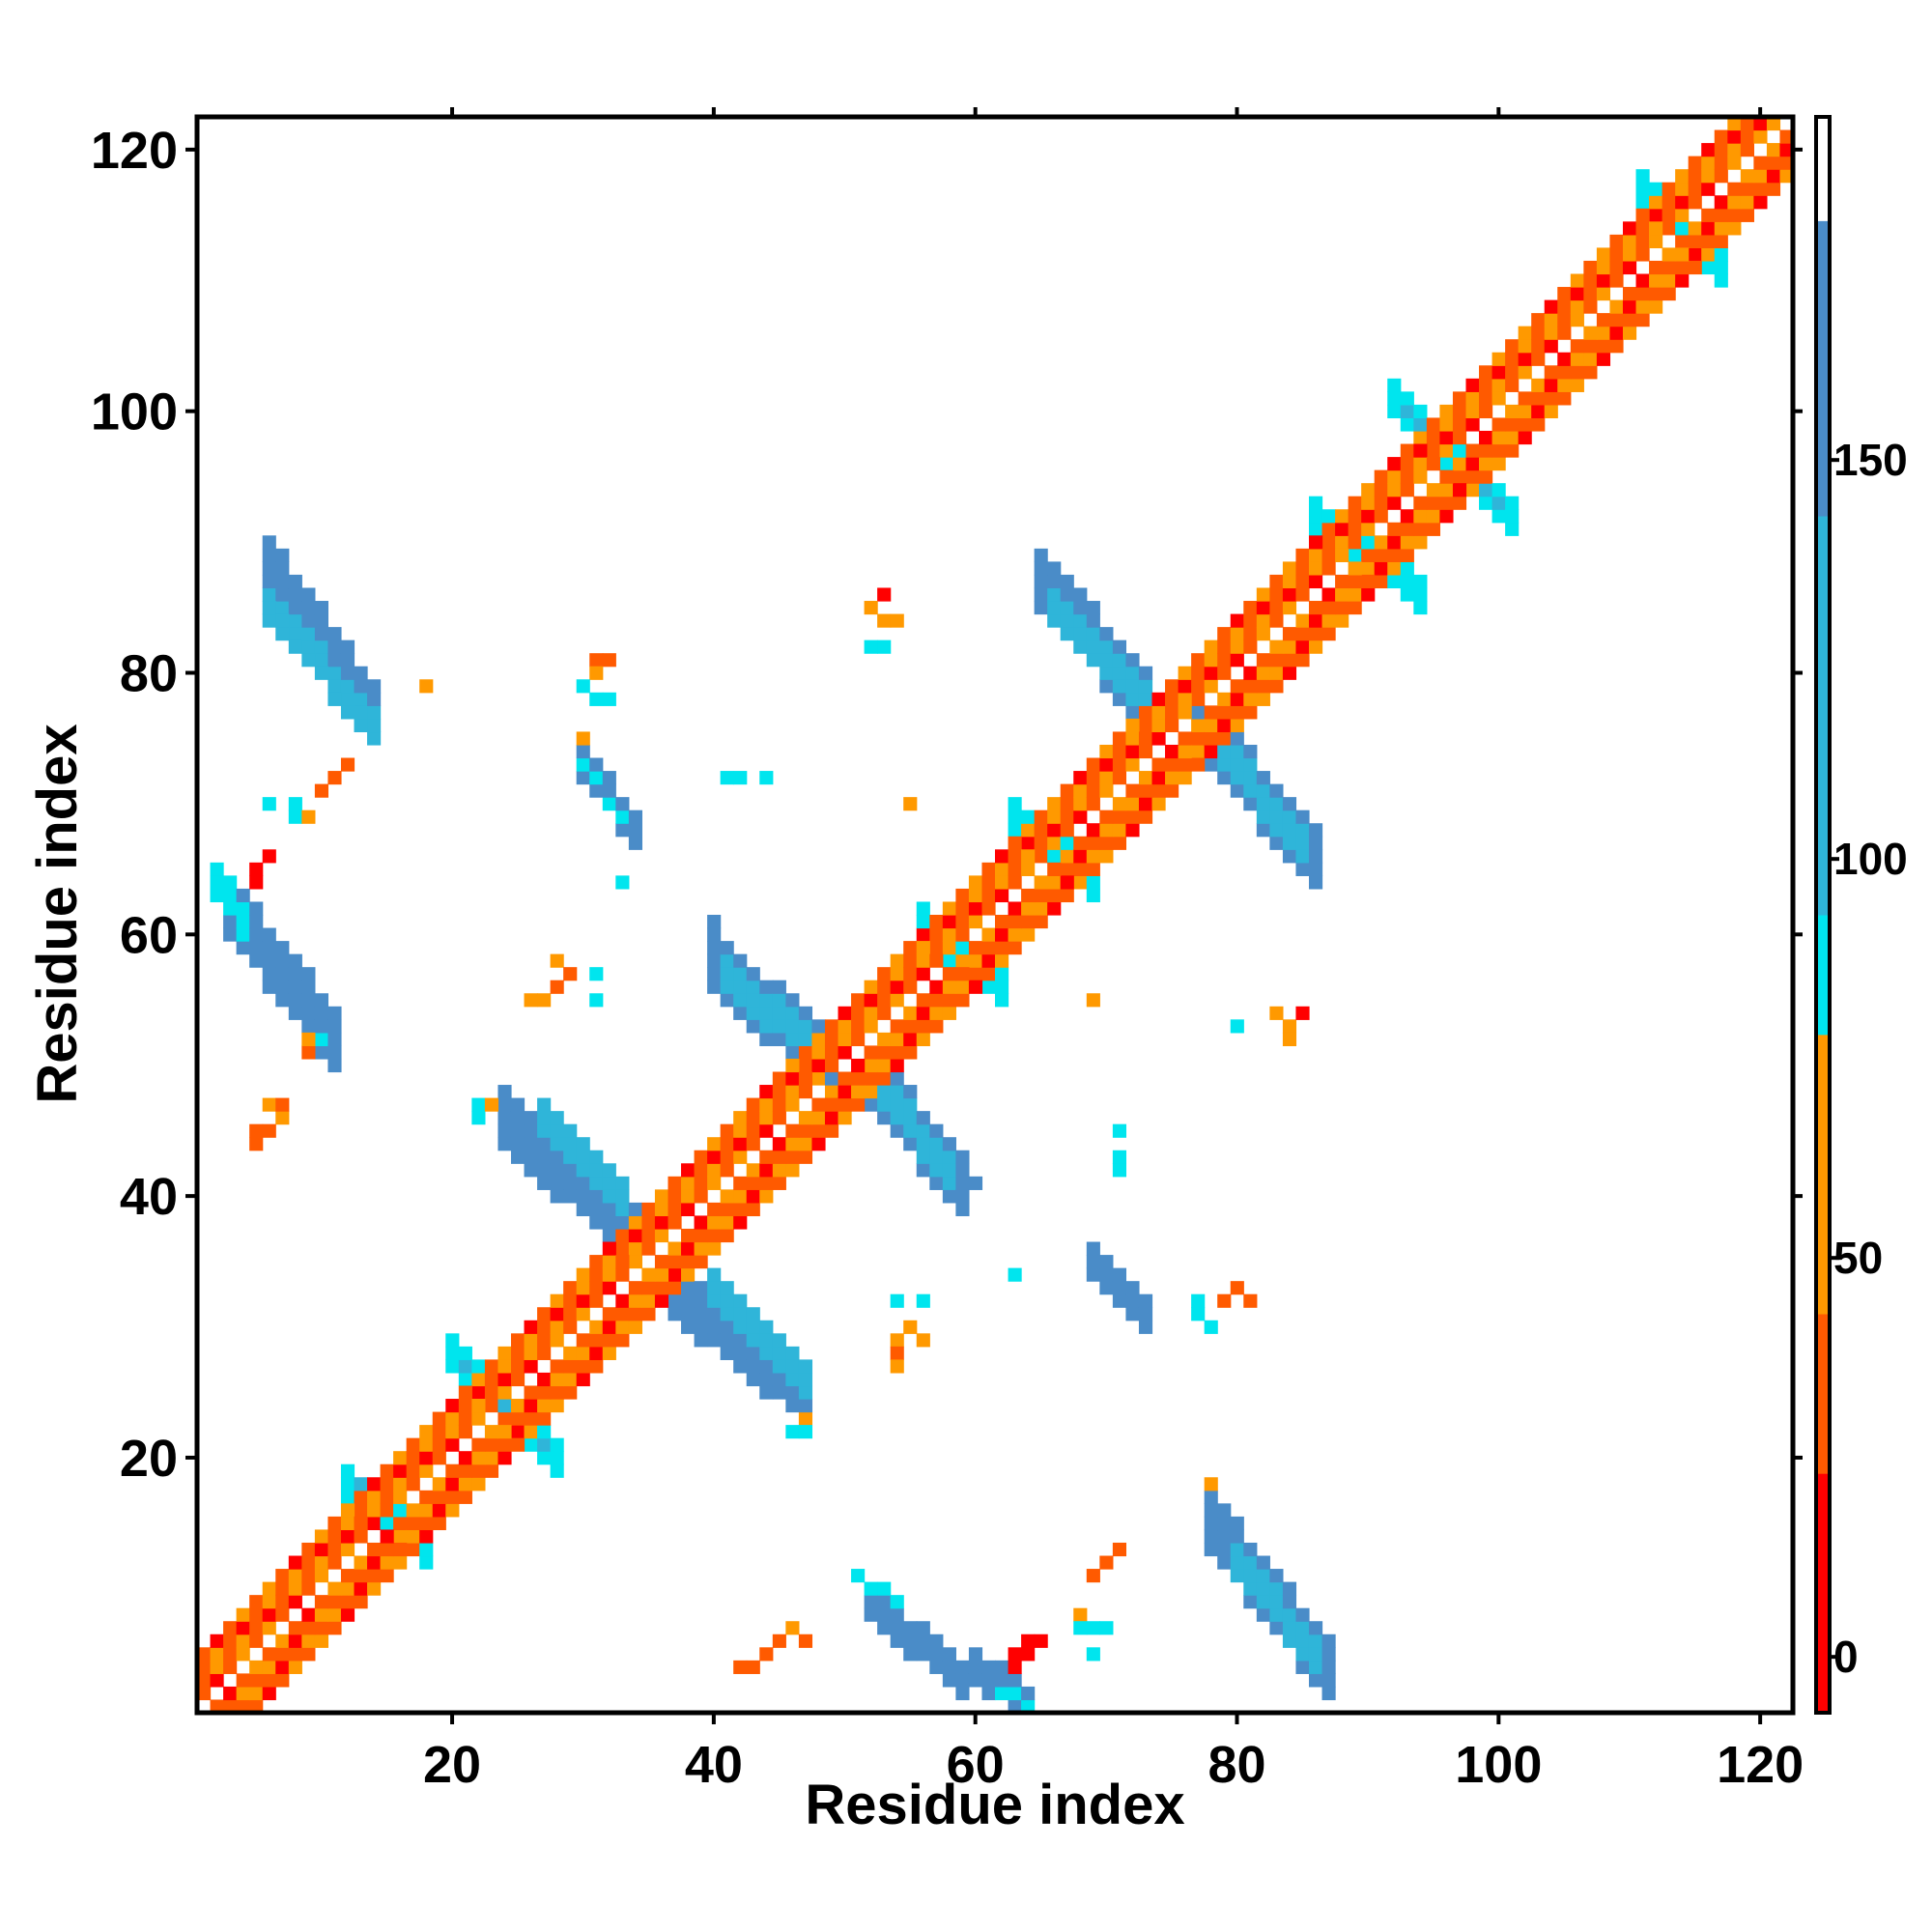  What do you see at coordinates (976, 1765) in the screenshot?
I see `x-tick-label: 60` at bounding box center [976, 1765].